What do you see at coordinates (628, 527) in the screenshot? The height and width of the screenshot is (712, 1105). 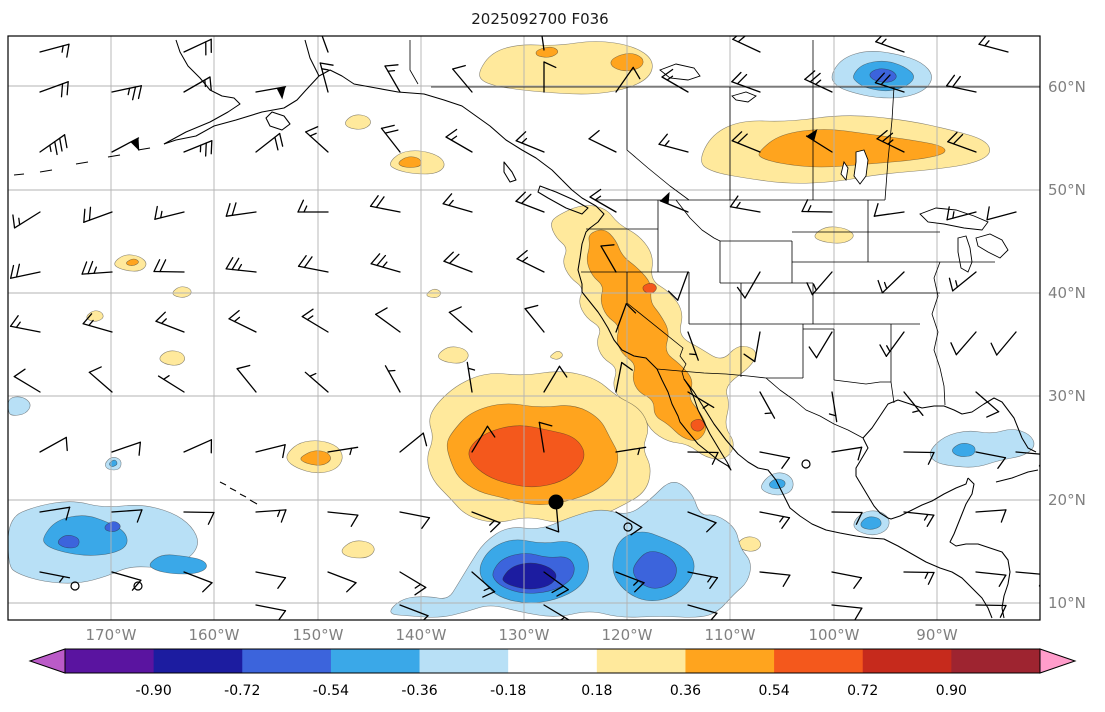 I see `calm-wind-circle` at bounding box center [628, 527].